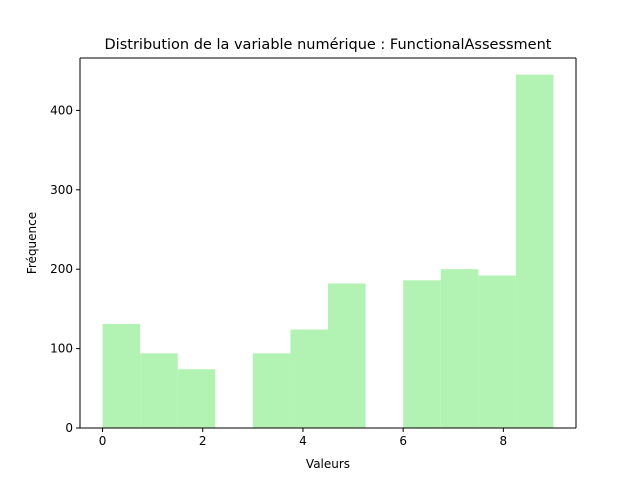 The width and height of the screenshot is (640, 480). I want to click on x-axis-label: Valeurs, so click(328, 464).